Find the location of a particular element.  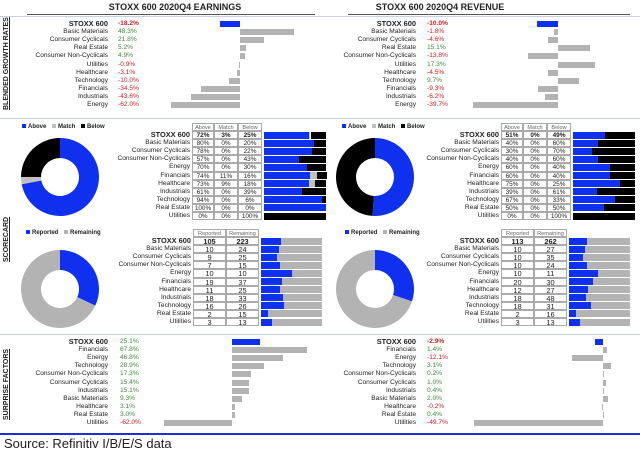

cell-remaining: 15 is located at coordinates (242, 265).